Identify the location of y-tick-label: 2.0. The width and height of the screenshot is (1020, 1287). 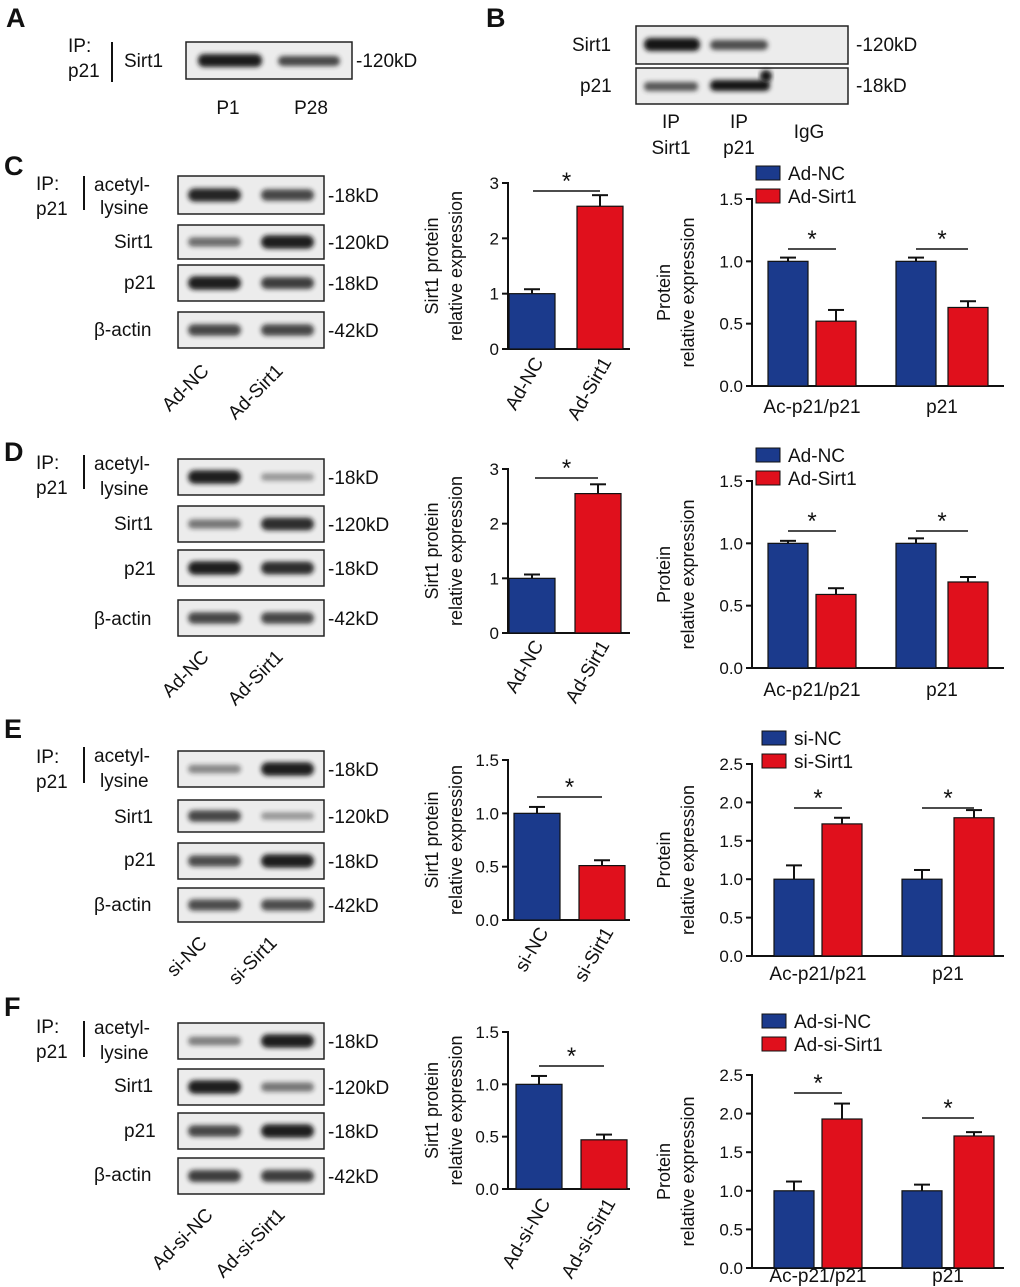
(731, 802).